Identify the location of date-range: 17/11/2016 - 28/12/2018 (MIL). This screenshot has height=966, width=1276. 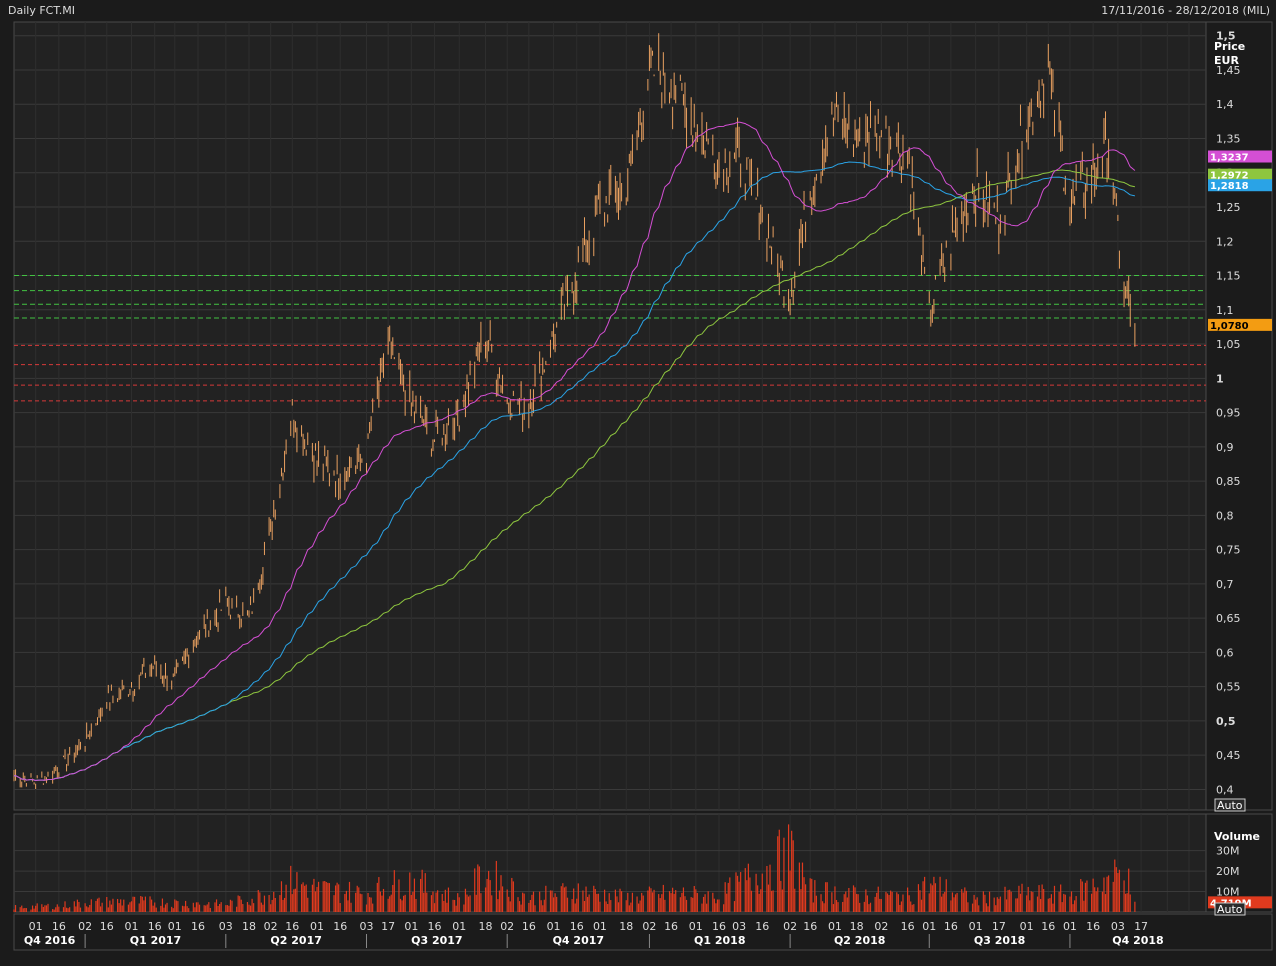
(1185, 10).